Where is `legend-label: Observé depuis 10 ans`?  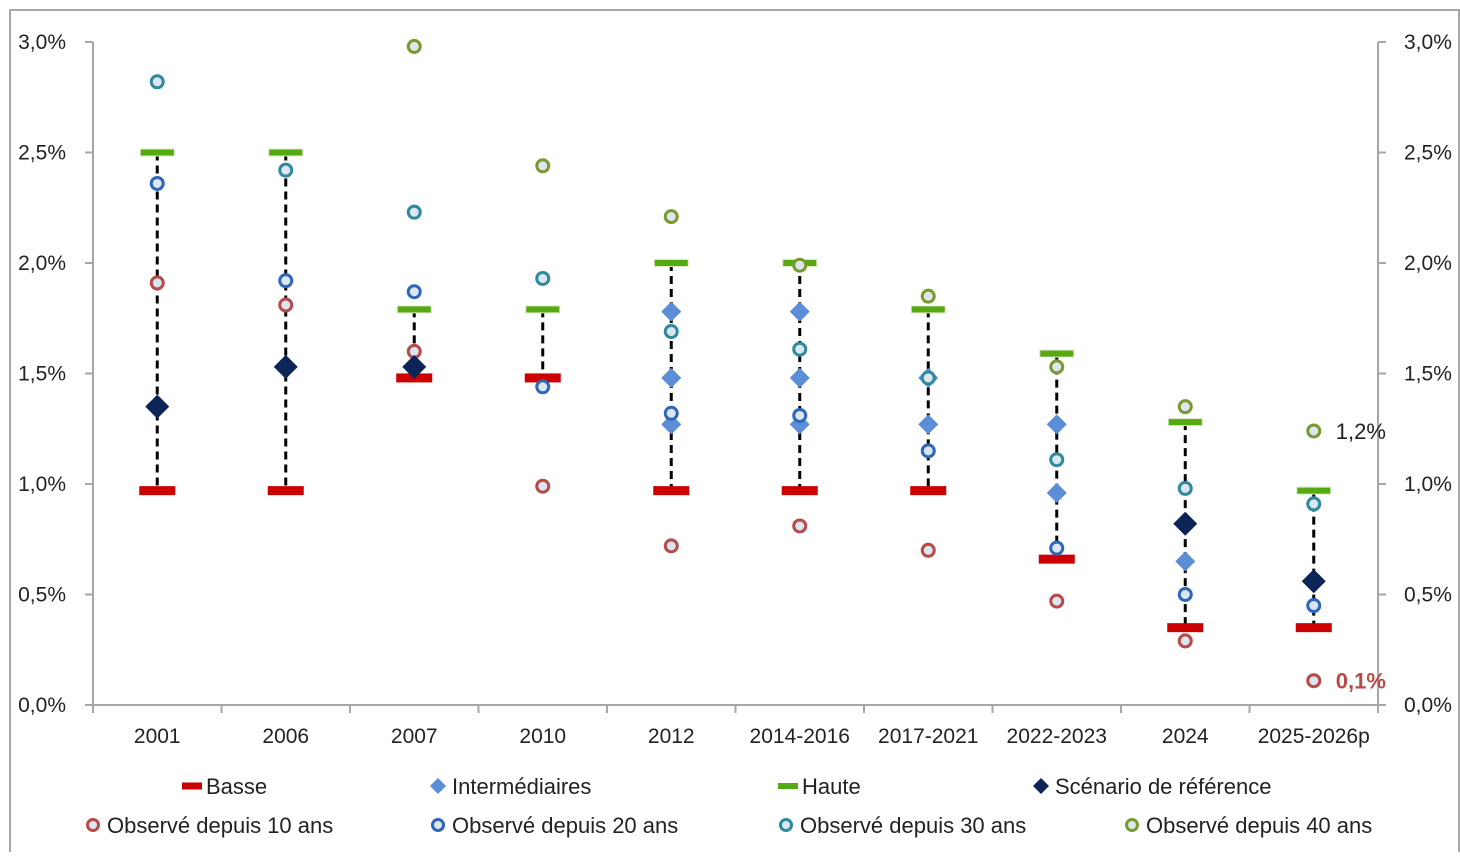 legend-label: Observé depuis 10 ans is located at coordinates (220, 825).